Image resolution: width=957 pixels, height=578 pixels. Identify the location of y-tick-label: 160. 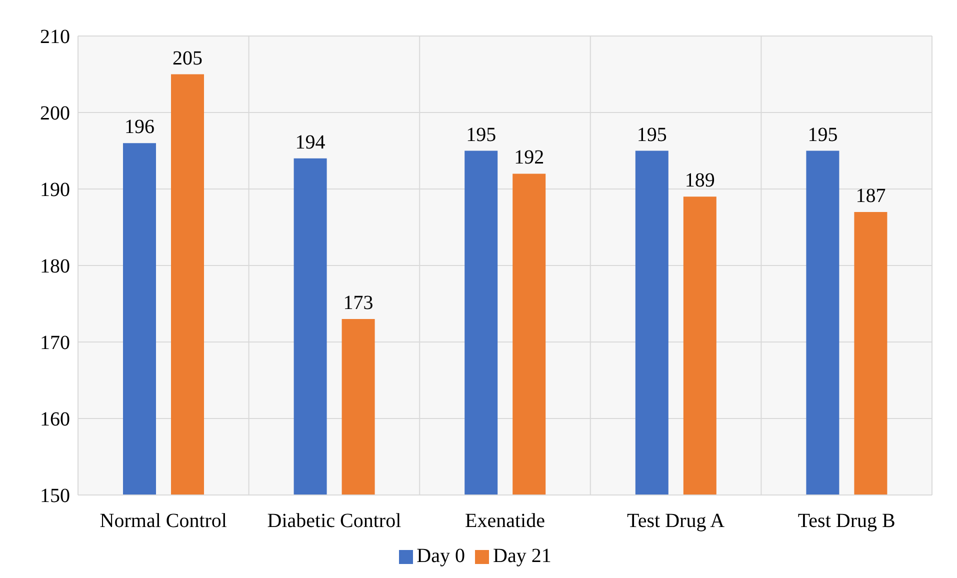
(55, 419).